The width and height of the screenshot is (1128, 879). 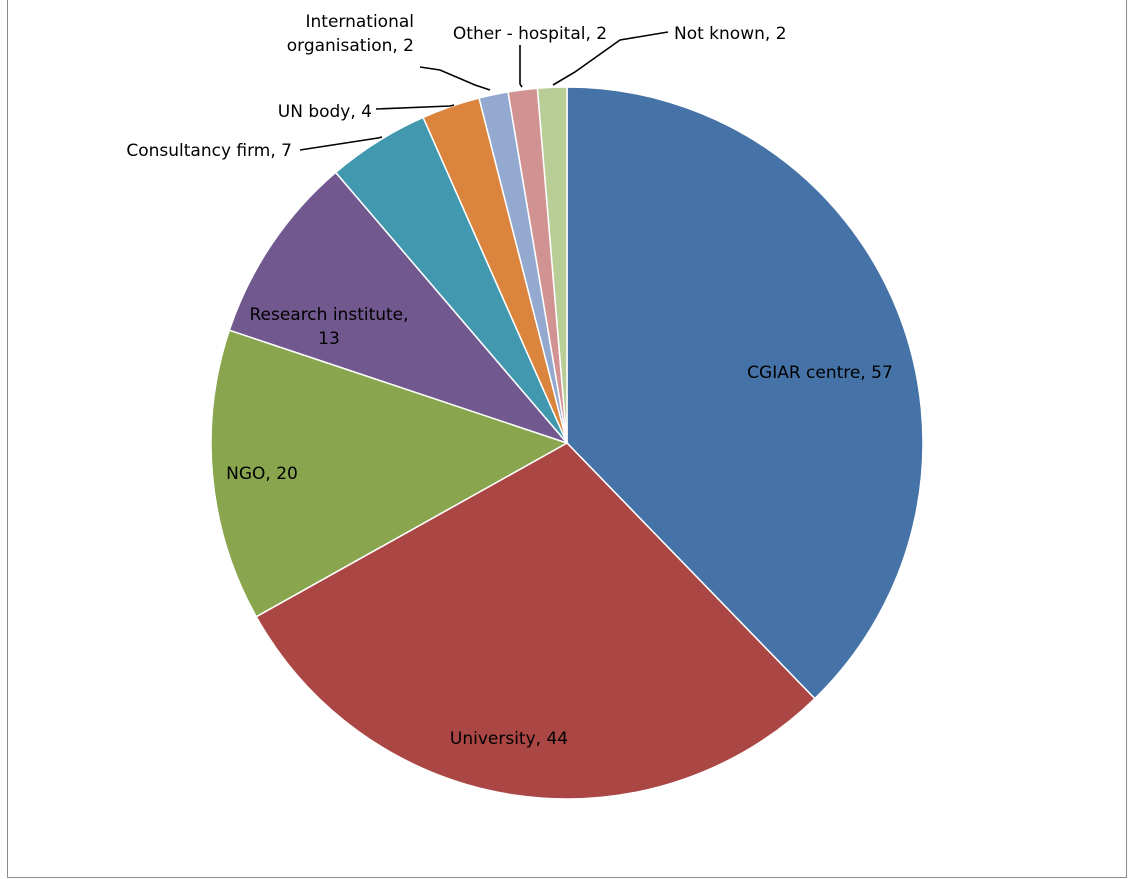 I want to click on data-label-line: CGIAR centre, 57, so click(x=820, y=373).